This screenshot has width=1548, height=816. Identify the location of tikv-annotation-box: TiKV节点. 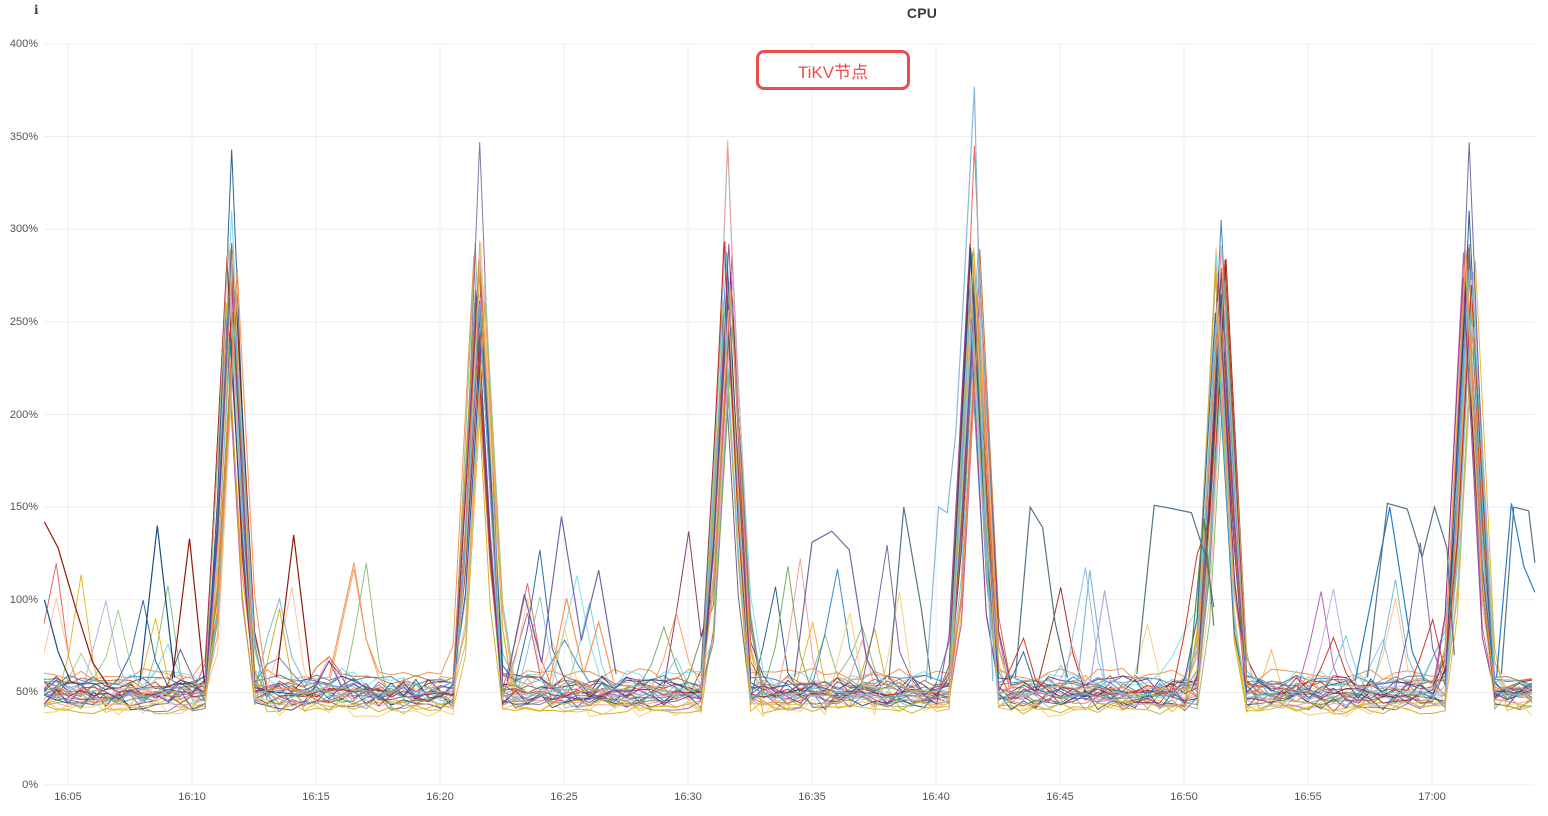
(833, 70).